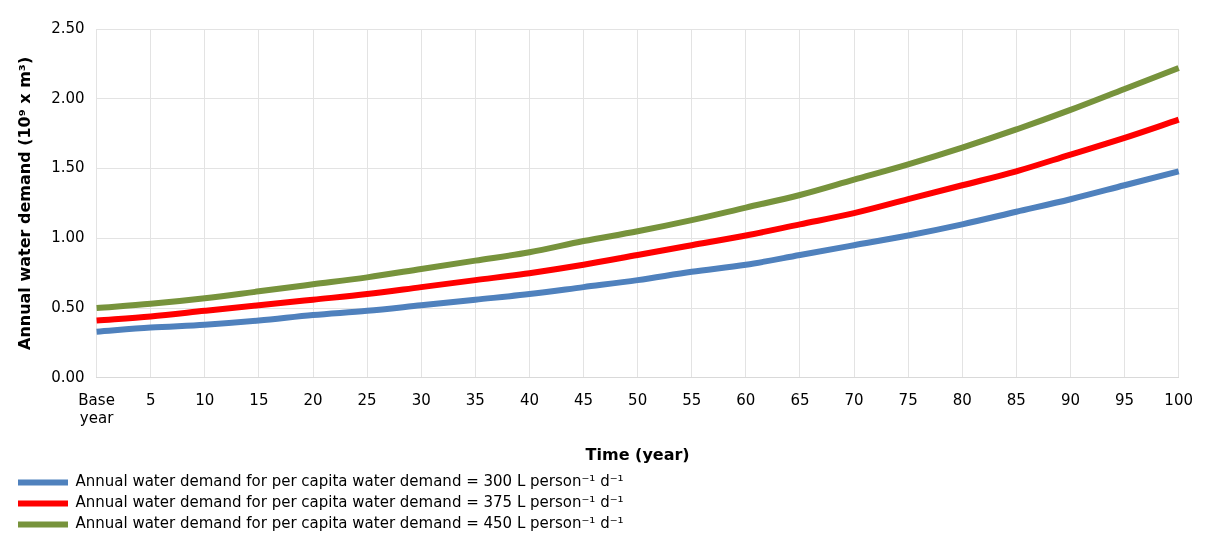 This screenshot has width=1215, height=554. Describe the element at coordinates (529, 399) in the screenshot. I see `x-tick-label: 40` at that location.